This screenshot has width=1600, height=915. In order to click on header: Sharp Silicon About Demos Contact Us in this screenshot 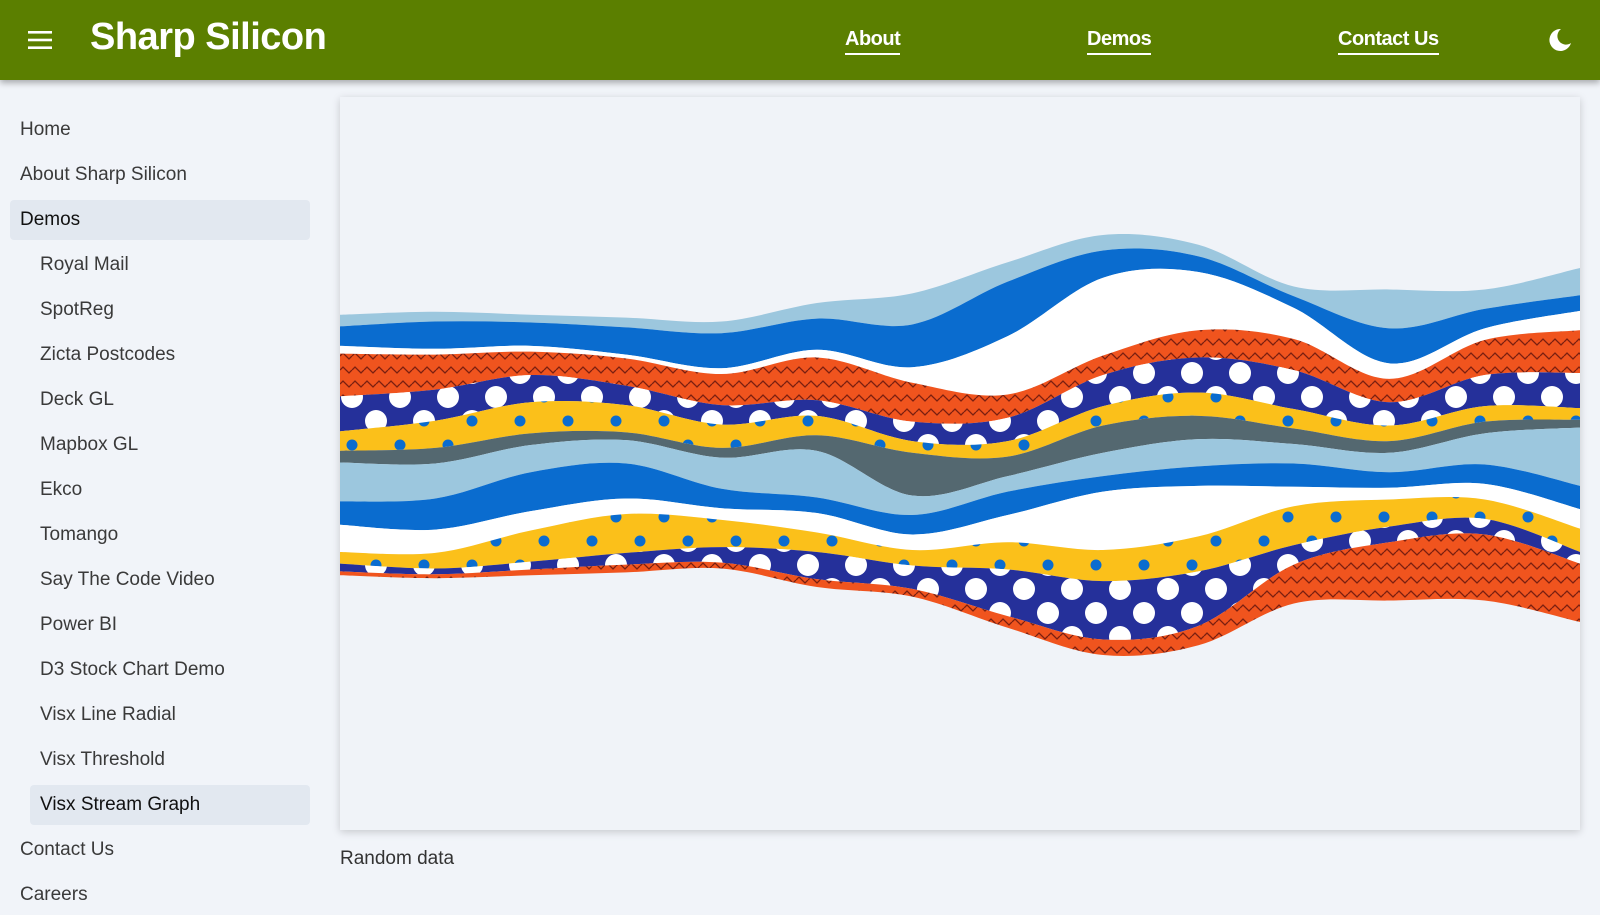, I will do `click(800, 40)`.